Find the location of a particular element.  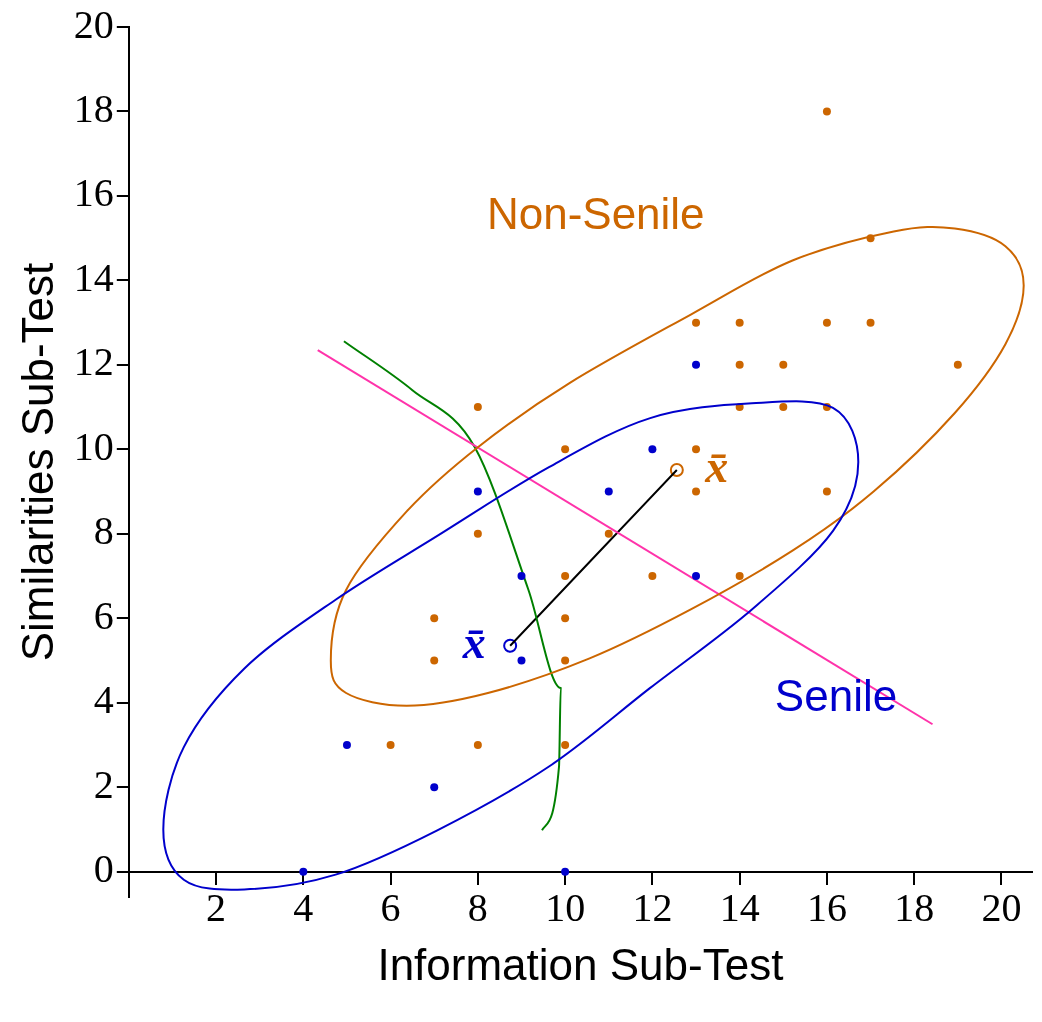

annotation: Senile is located at coordinates (836, 695).